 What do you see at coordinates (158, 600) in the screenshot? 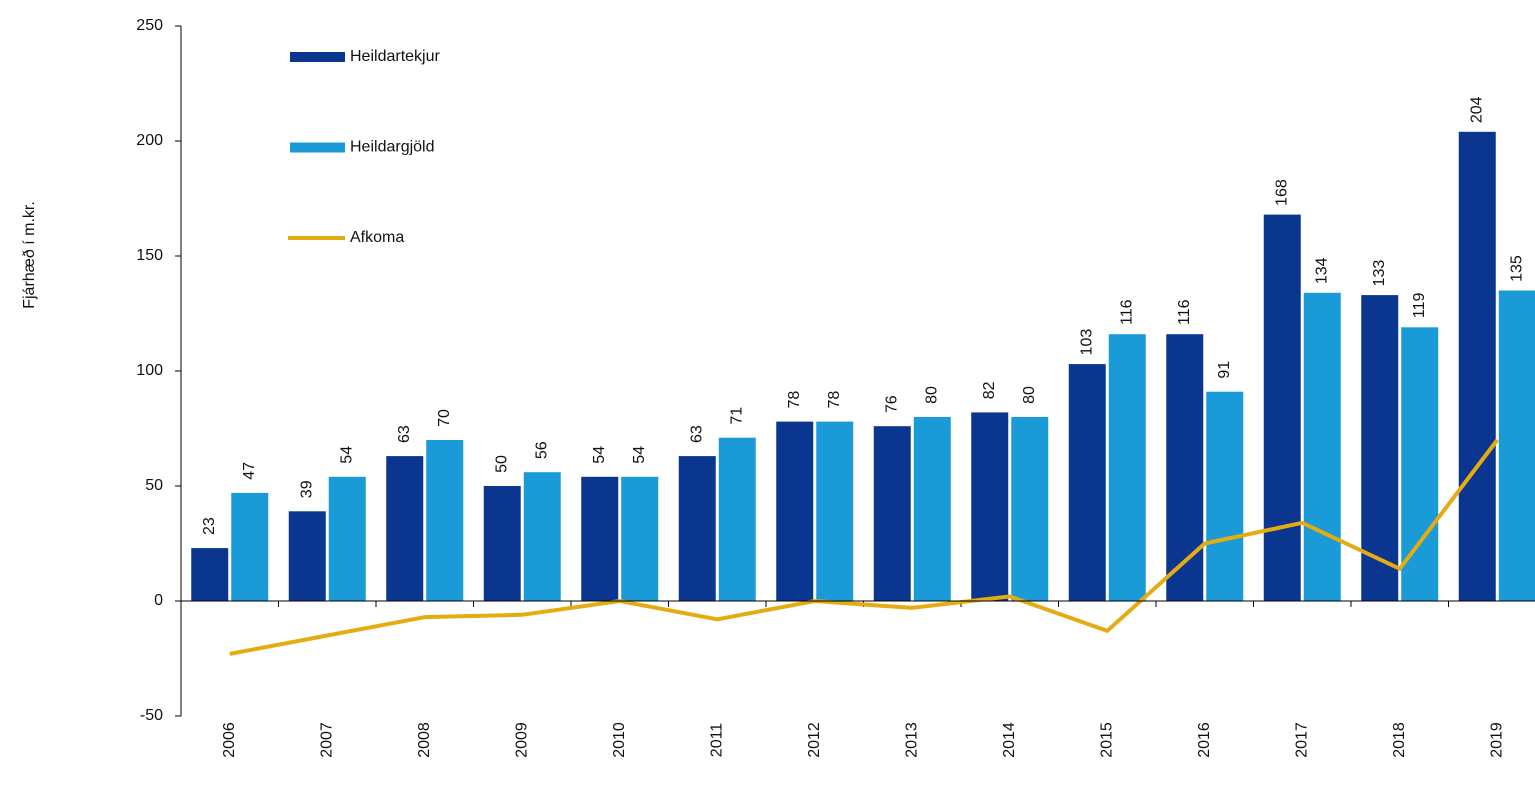
I see `y-tick-label: 0` at bounding box center [158, 600].